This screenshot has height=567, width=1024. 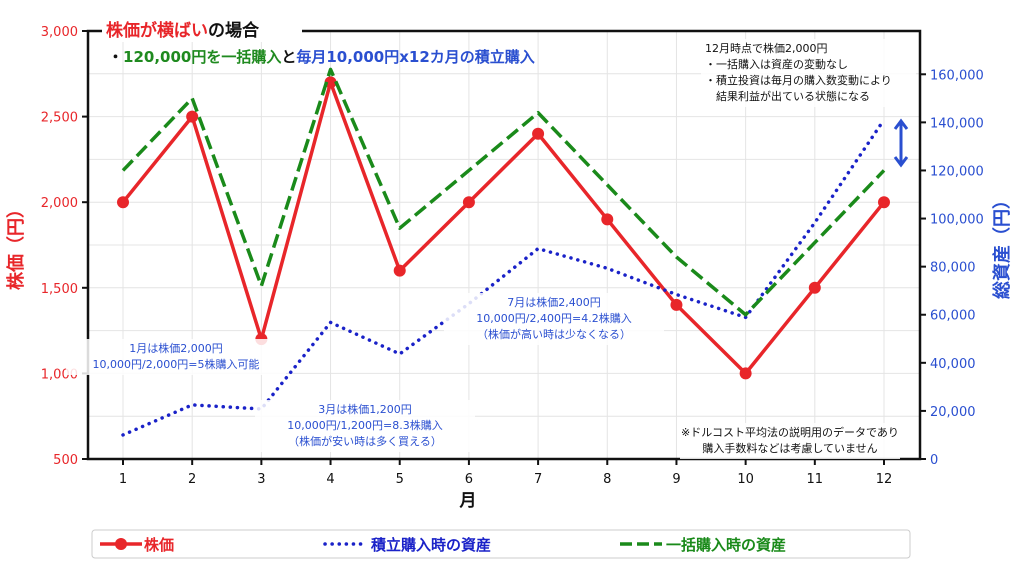 What do you see at coordinates (65, 460) in the screenshot?
I see `y-left-tick-label: 500` at bounding box center [65, 460].